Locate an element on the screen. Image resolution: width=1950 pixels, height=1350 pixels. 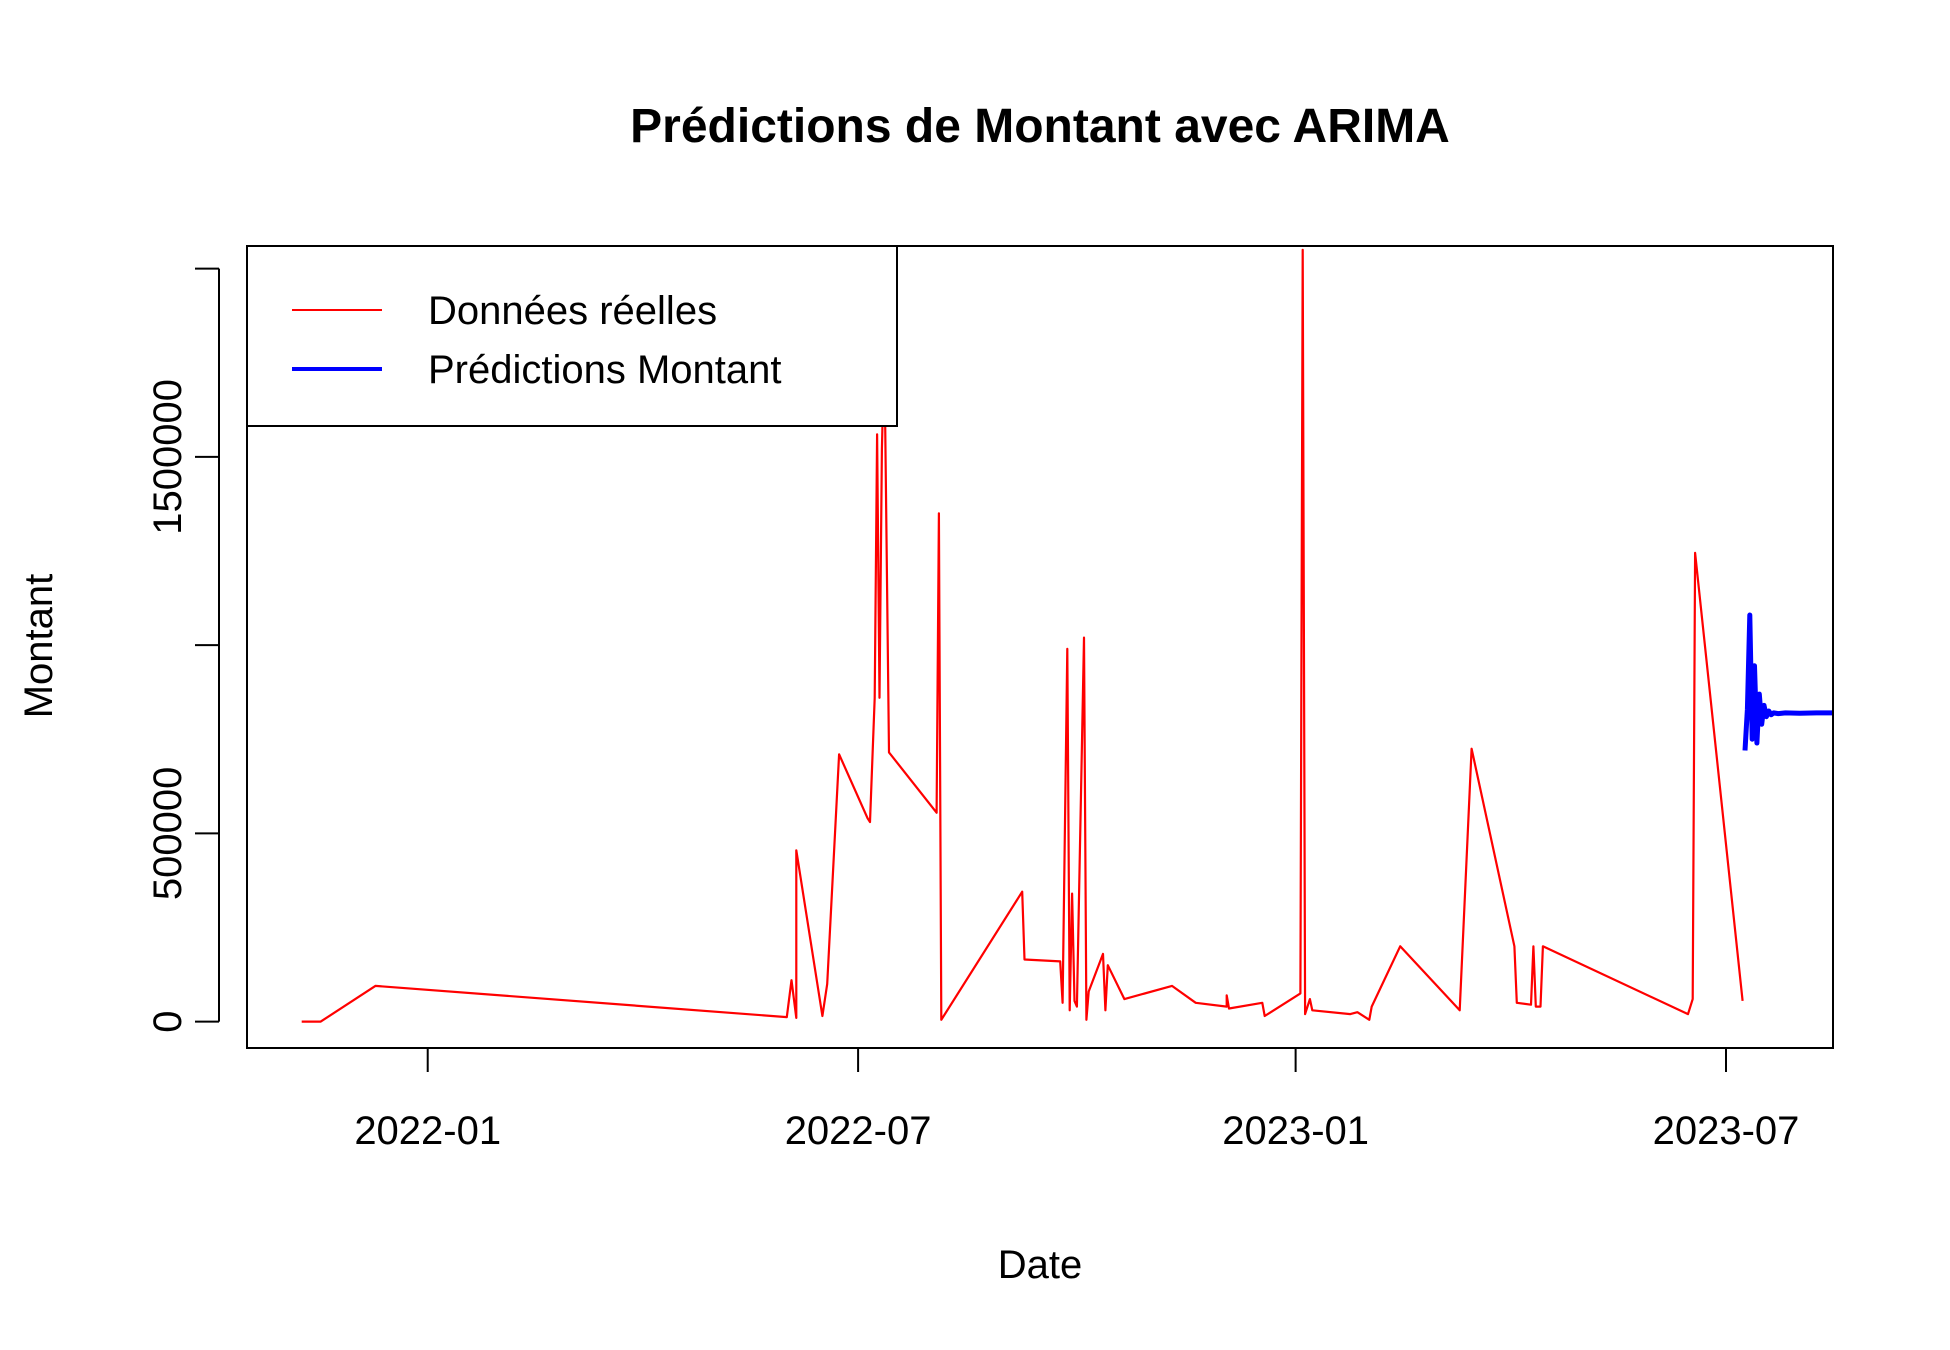
x-tick-label: 2023-07 is located at coordinates (1726, 1131).